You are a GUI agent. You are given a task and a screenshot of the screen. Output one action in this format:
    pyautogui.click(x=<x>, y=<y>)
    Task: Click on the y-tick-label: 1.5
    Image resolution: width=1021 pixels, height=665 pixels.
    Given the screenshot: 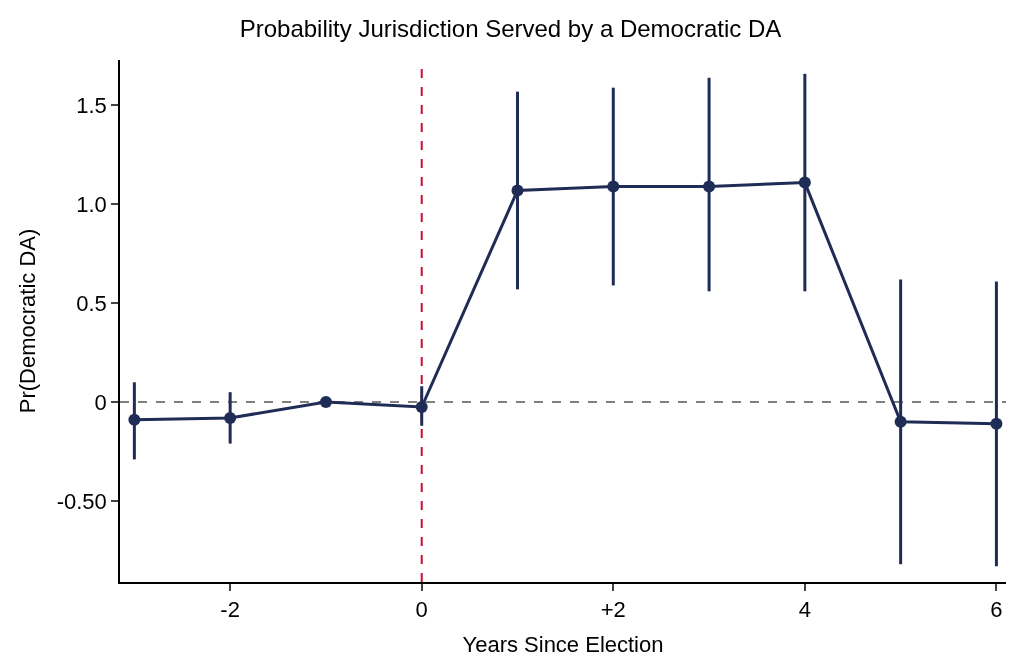 What is the action you would take?
    pyautogui.click(x=91, y=106)
    